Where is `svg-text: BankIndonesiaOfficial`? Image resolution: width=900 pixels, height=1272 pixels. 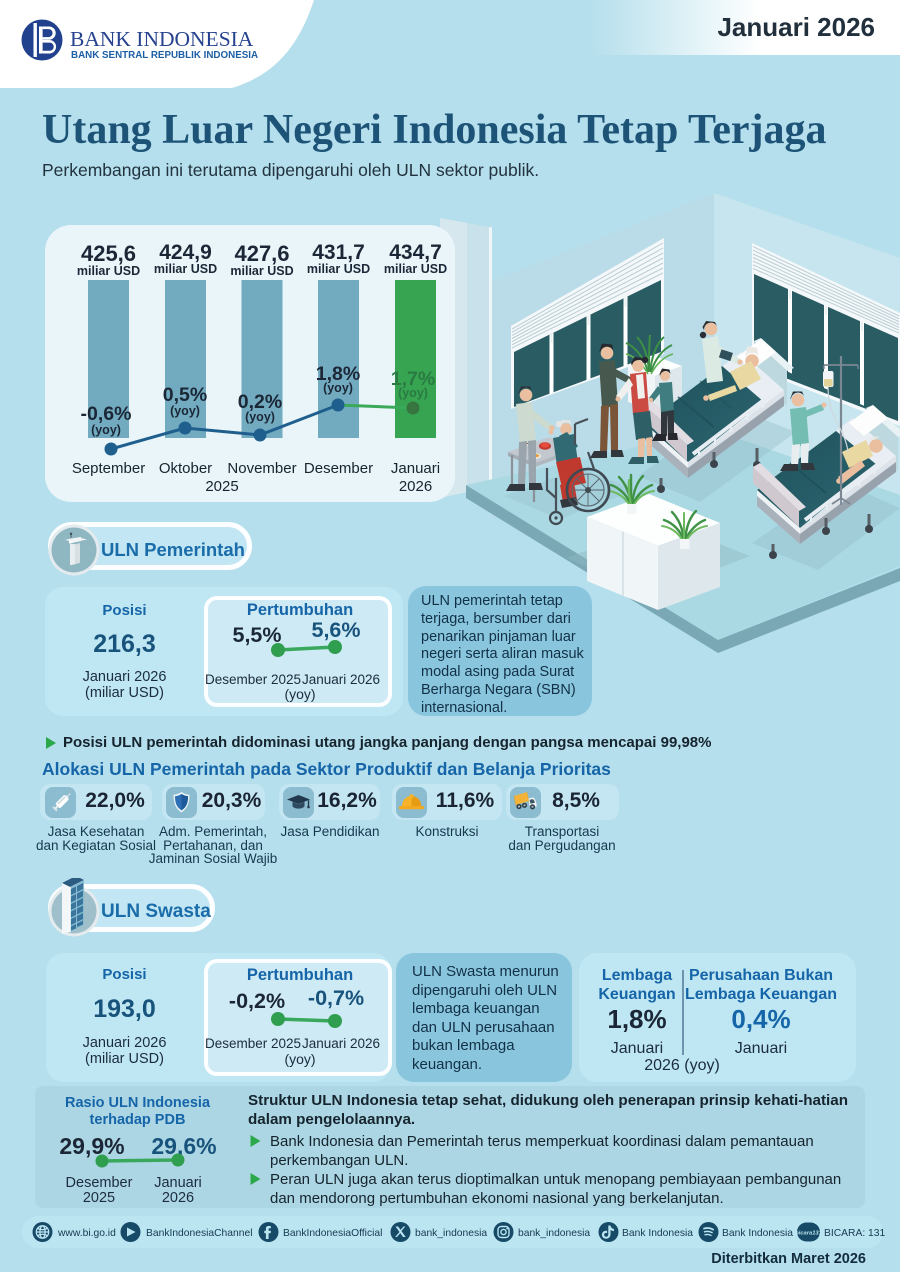 svg-text: BankIndonesiaOfficial is located at coordinates (332, 1233).